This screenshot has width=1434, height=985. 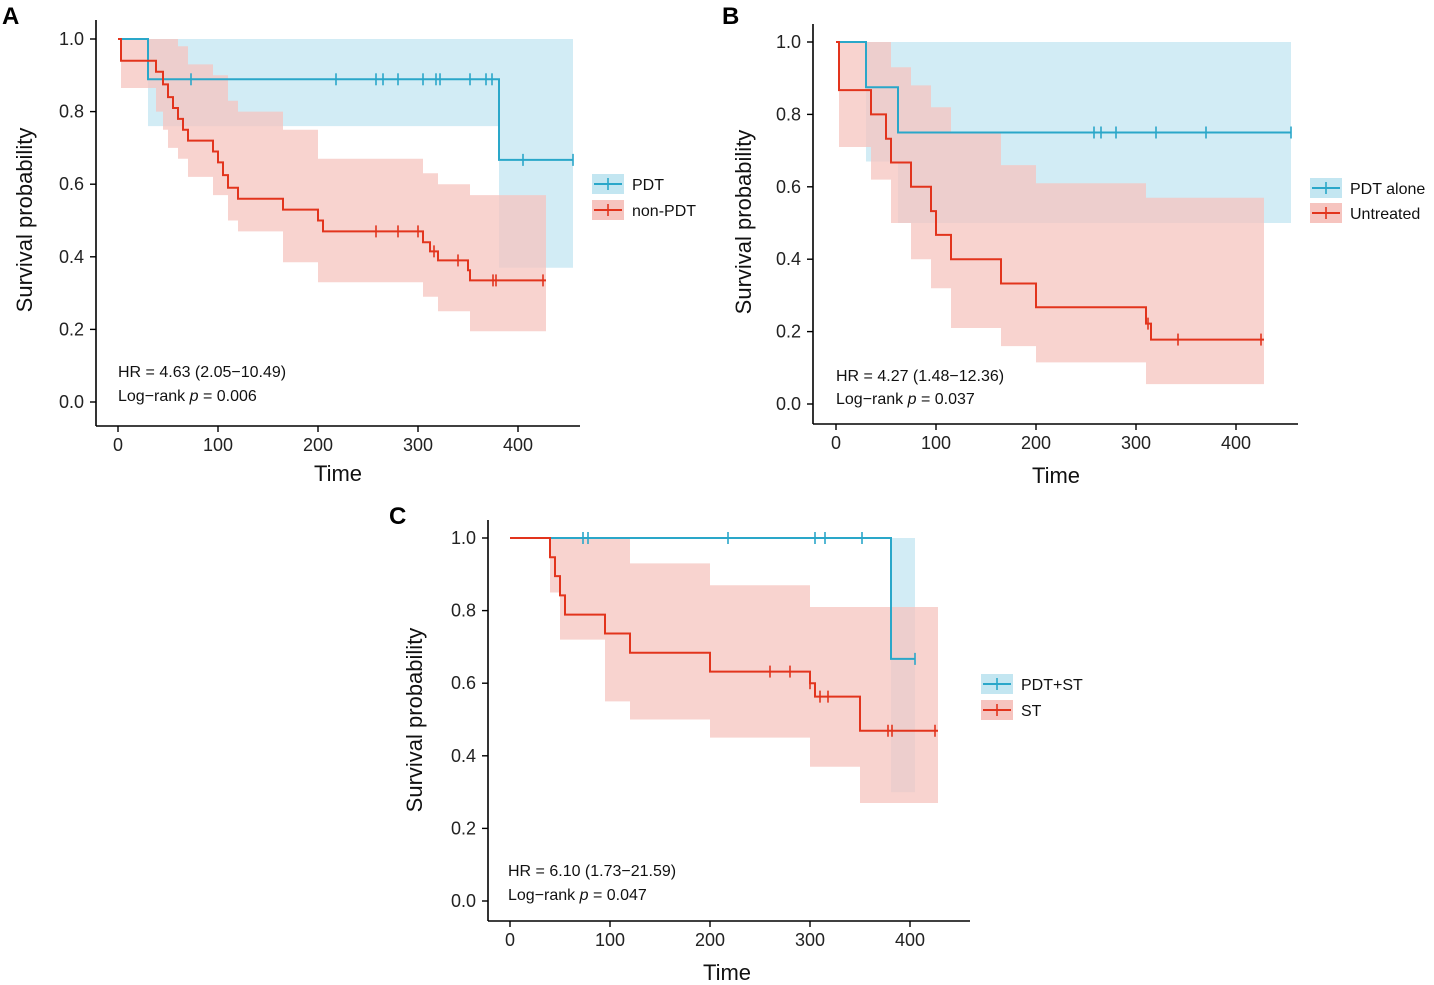 What do you see at coordinates (592, 871) in the screenshot?
I see `hazard-ratio-label: HR = 6.10 (1.73−21.59)` at bounding box center [592, 871].